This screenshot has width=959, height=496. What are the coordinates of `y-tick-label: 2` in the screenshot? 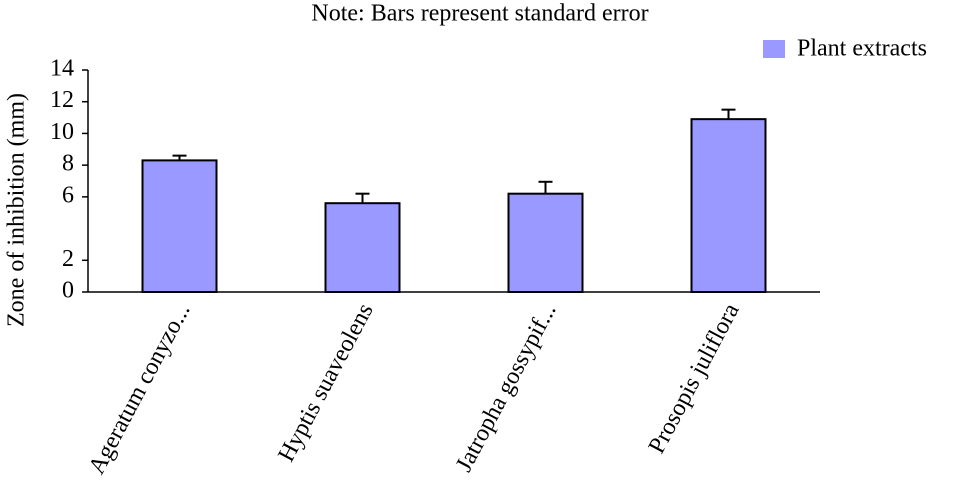 It's located at (68, 259).